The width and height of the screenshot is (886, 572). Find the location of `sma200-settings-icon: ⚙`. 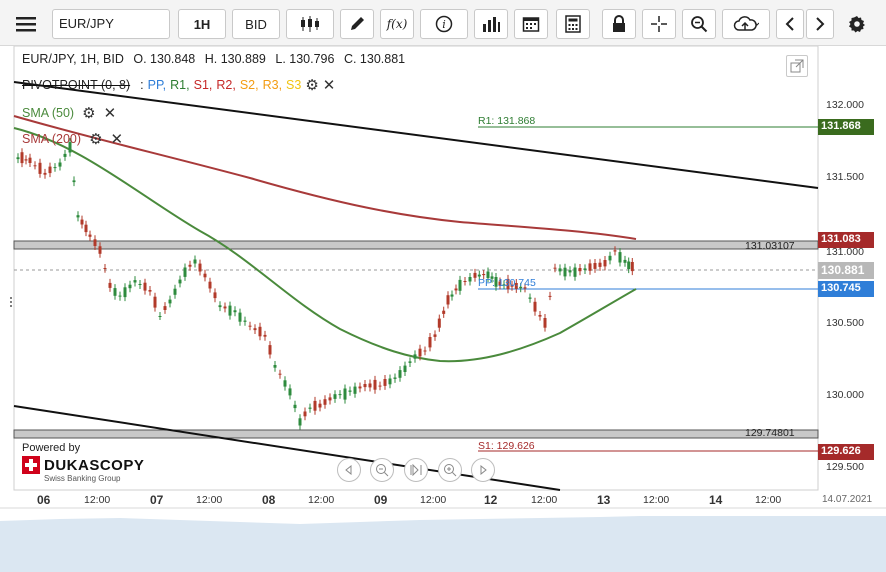

sma200-settings-icon: ⚙ is located at coordinates (96, 139).